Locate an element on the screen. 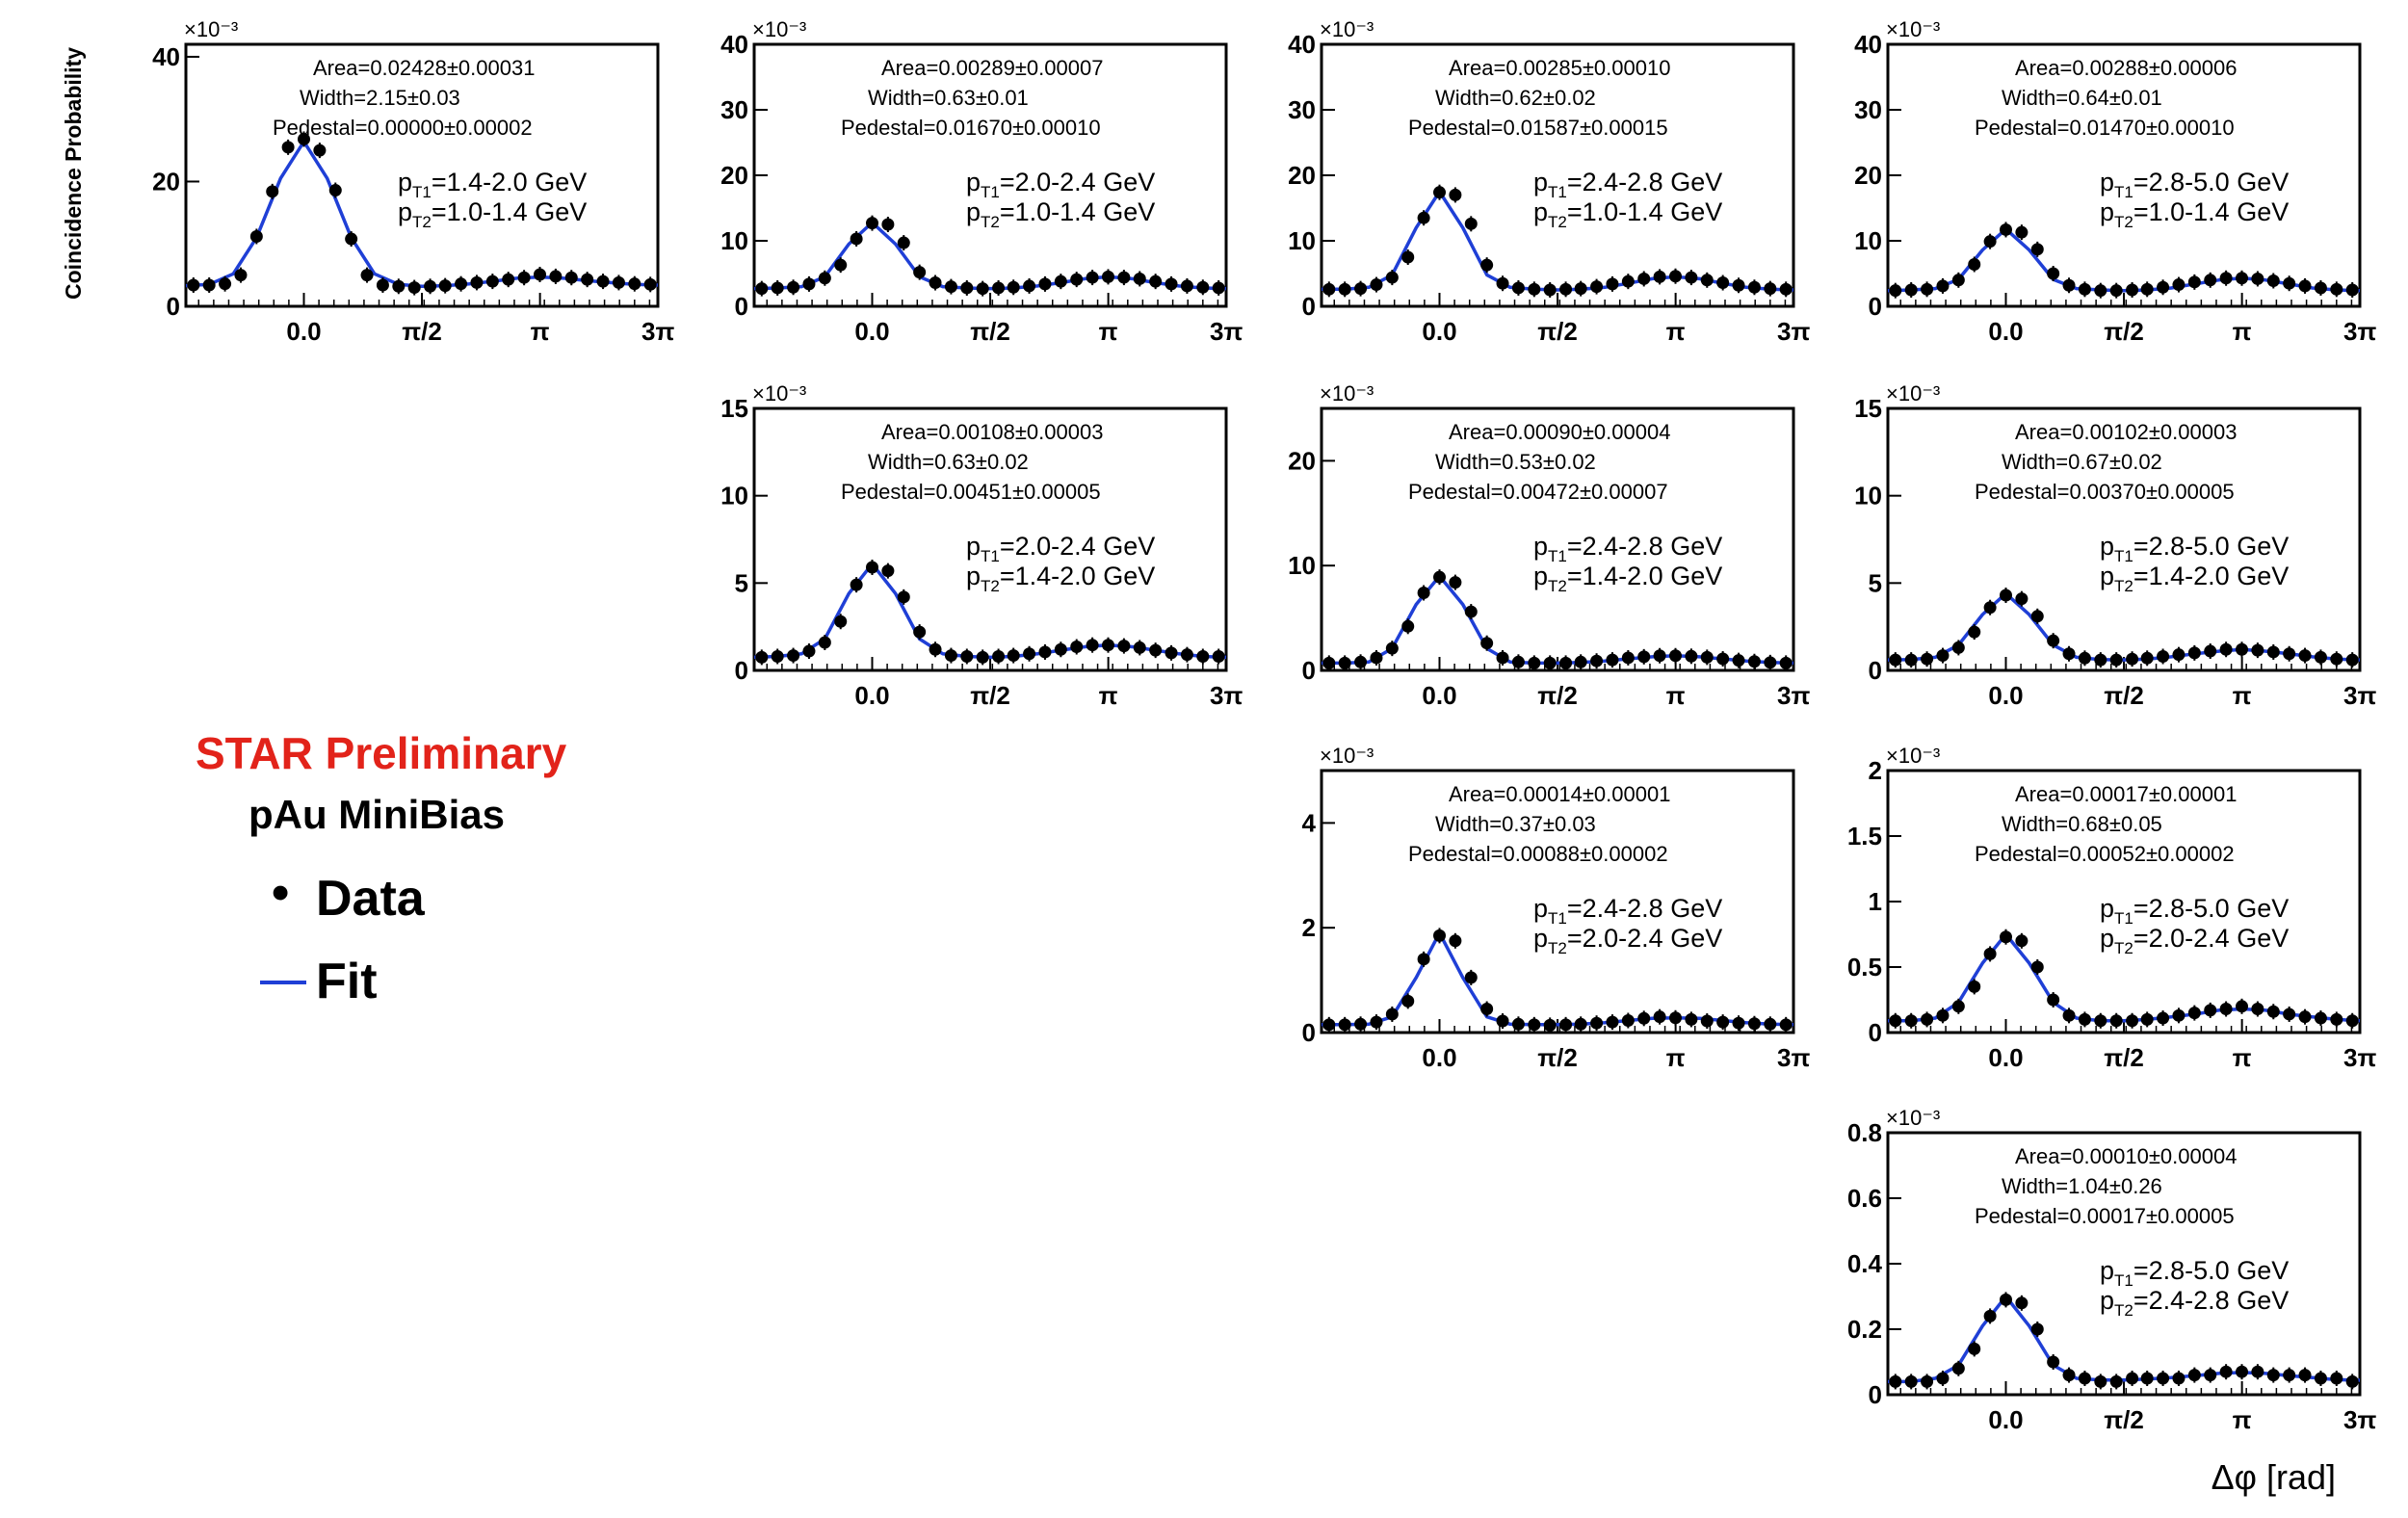 The image size is (2408, 1518). fit-width-text: Width=0.37±0.03 is located at coordinates (1515, 824).